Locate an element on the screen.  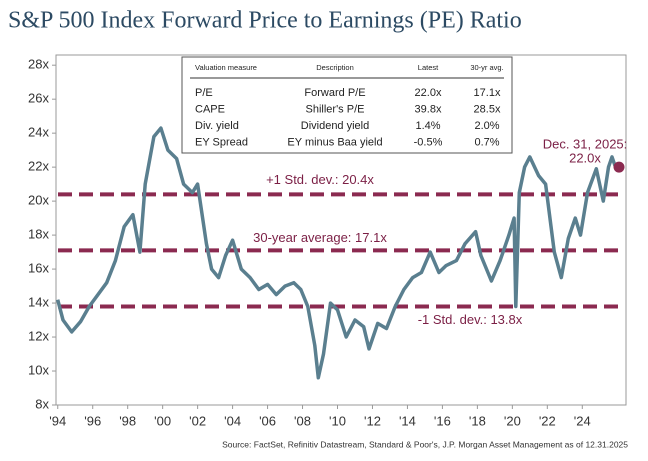
reference-label: -1 Std. dev.: 13.8x is located at coordinates (470, 319).